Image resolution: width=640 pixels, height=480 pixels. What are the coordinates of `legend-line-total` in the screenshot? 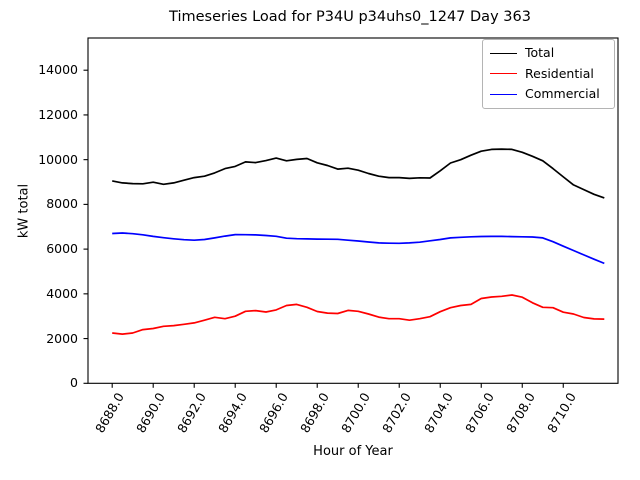 It's located at (503, 53).